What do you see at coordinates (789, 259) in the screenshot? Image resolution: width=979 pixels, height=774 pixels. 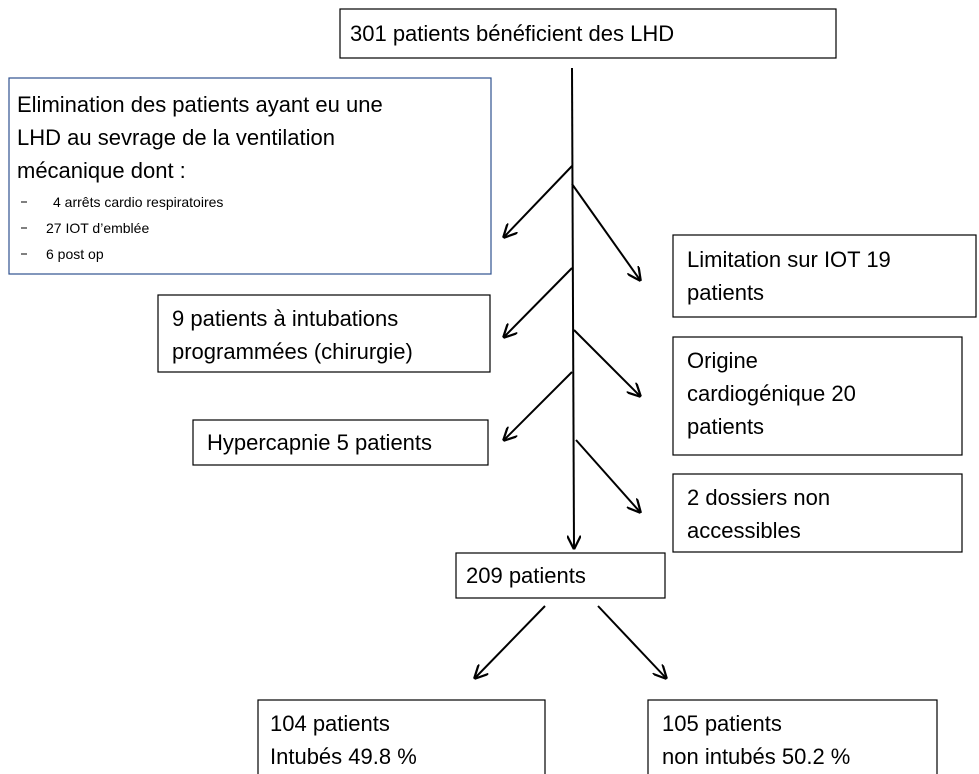 I see `node-text: Limitation sur IOT 19` at bounding box center [789, 259].